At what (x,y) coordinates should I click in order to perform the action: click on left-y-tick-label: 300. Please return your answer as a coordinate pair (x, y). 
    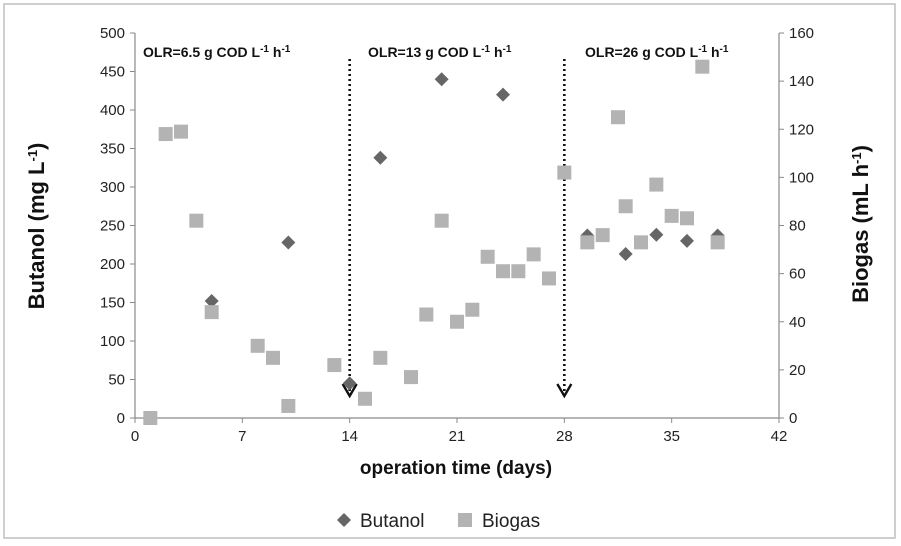
    Looking at the image, I should click on (112, 187).